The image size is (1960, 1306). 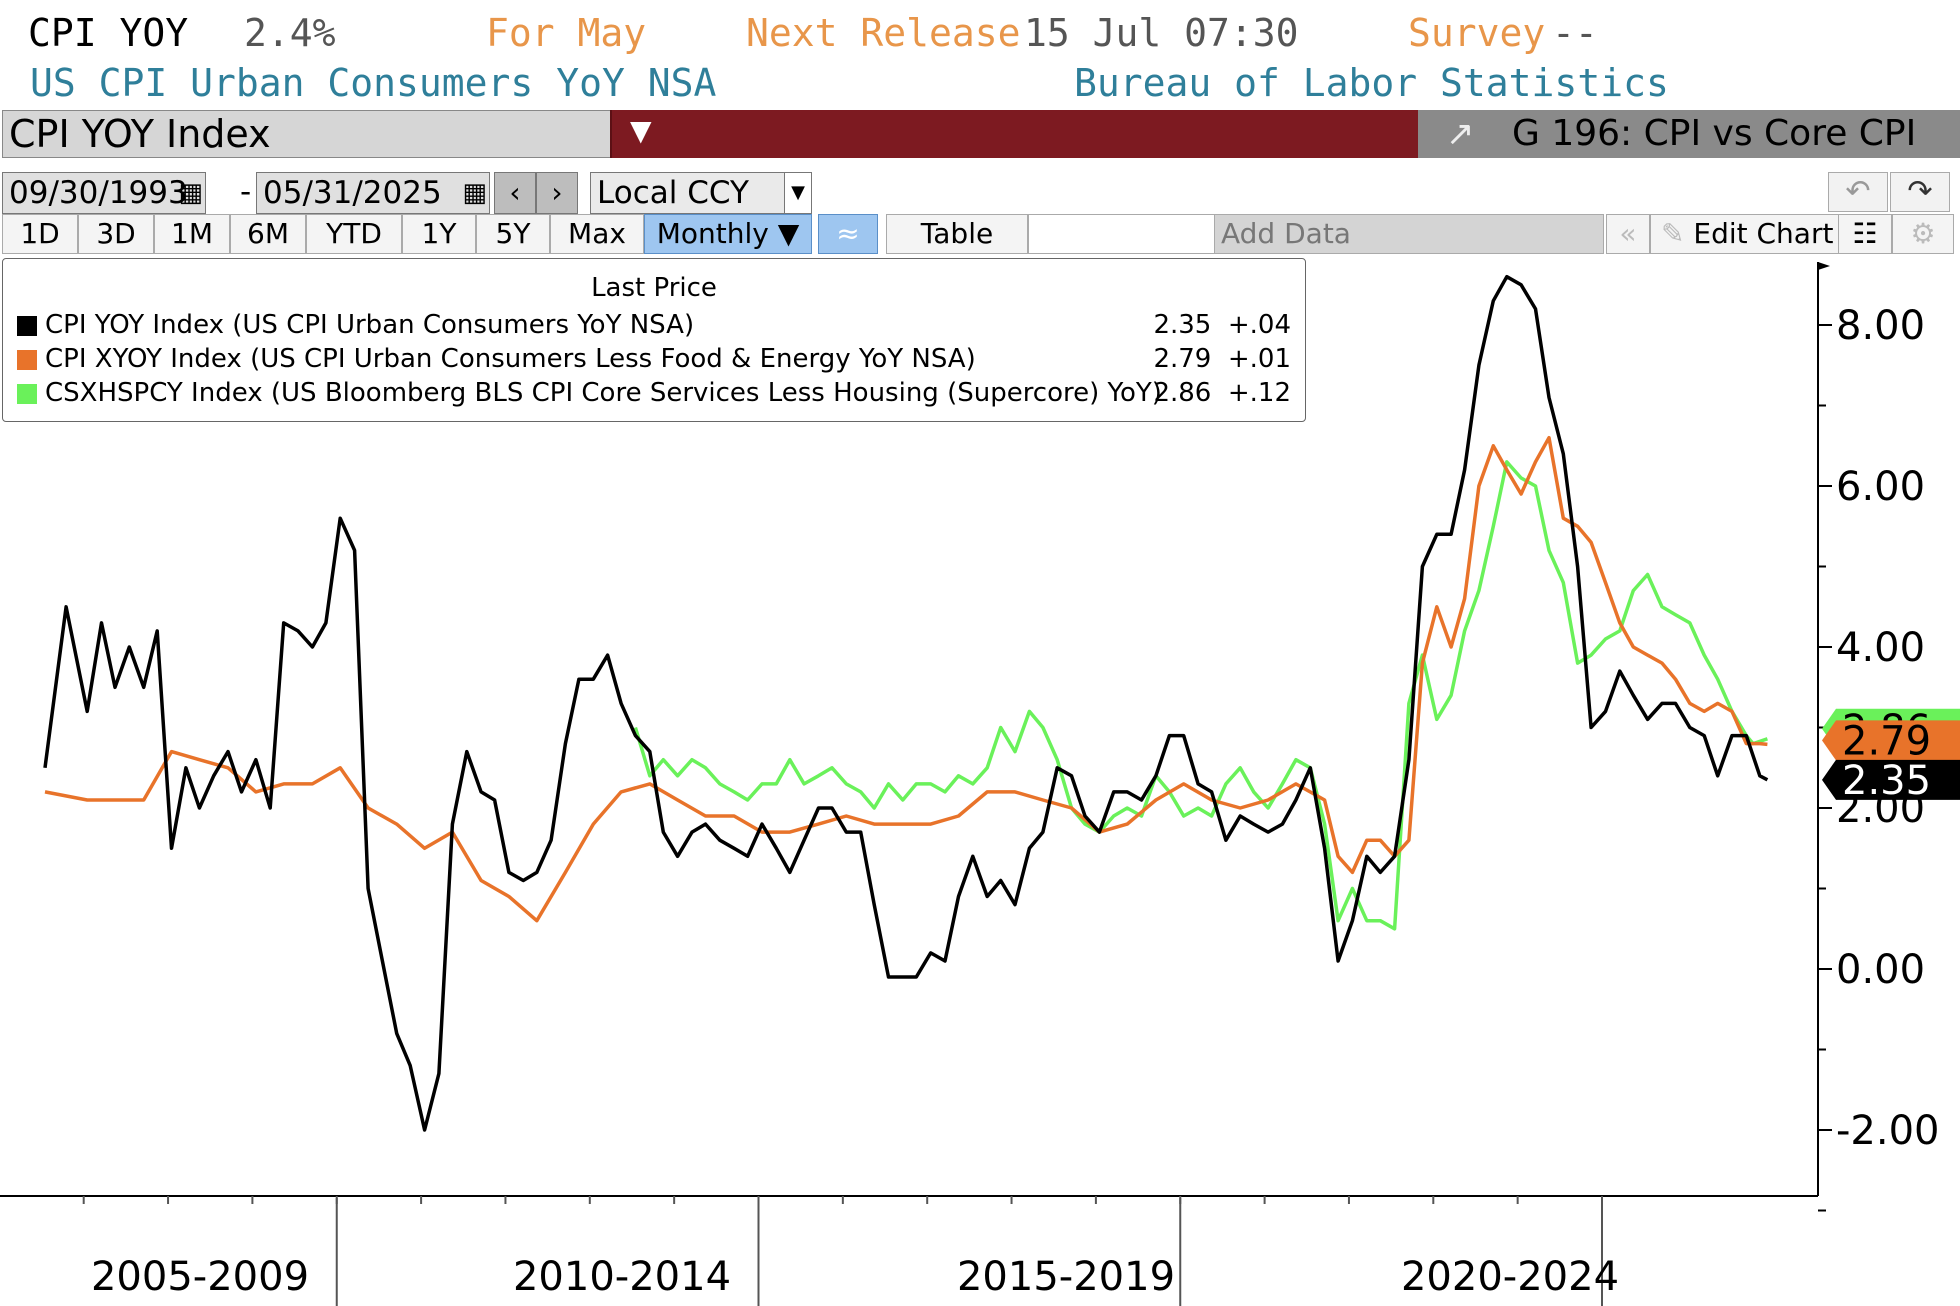 I want to click on last-value-text: 2.79, so click(x=1886, y=741).